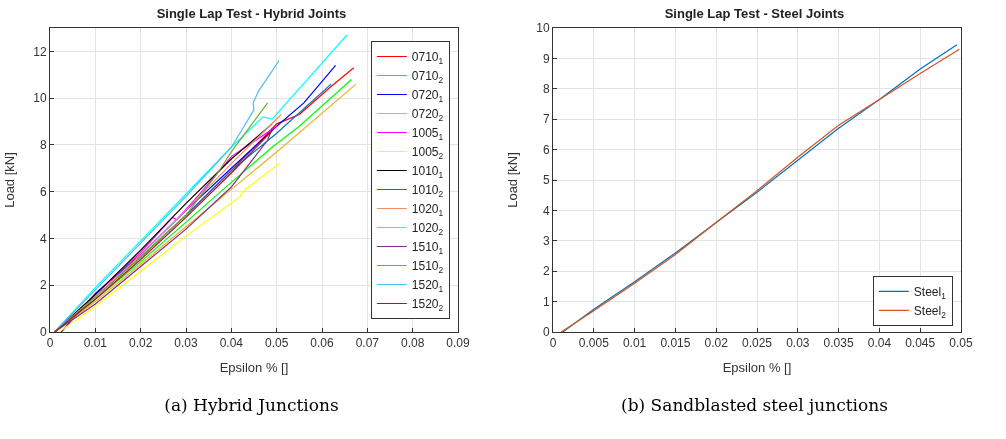  What do you see at coordinates (838, 343) in the screenshot?
I see `x-tick-label: 0.035` at bounding box center [838, 343].